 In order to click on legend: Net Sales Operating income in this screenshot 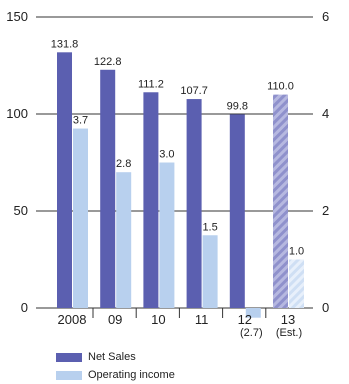, I will do `click(115, 366)`.